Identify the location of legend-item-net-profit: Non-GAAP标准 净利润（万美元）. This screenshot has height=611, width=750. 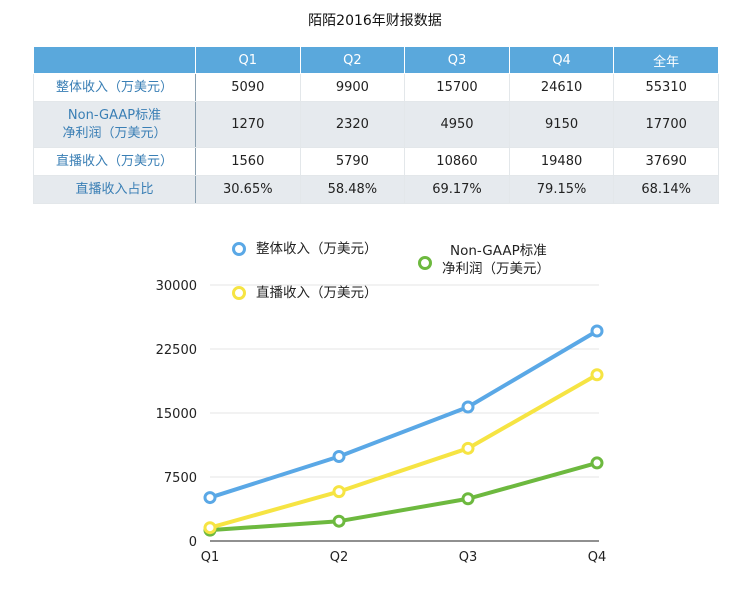
(484, 260).